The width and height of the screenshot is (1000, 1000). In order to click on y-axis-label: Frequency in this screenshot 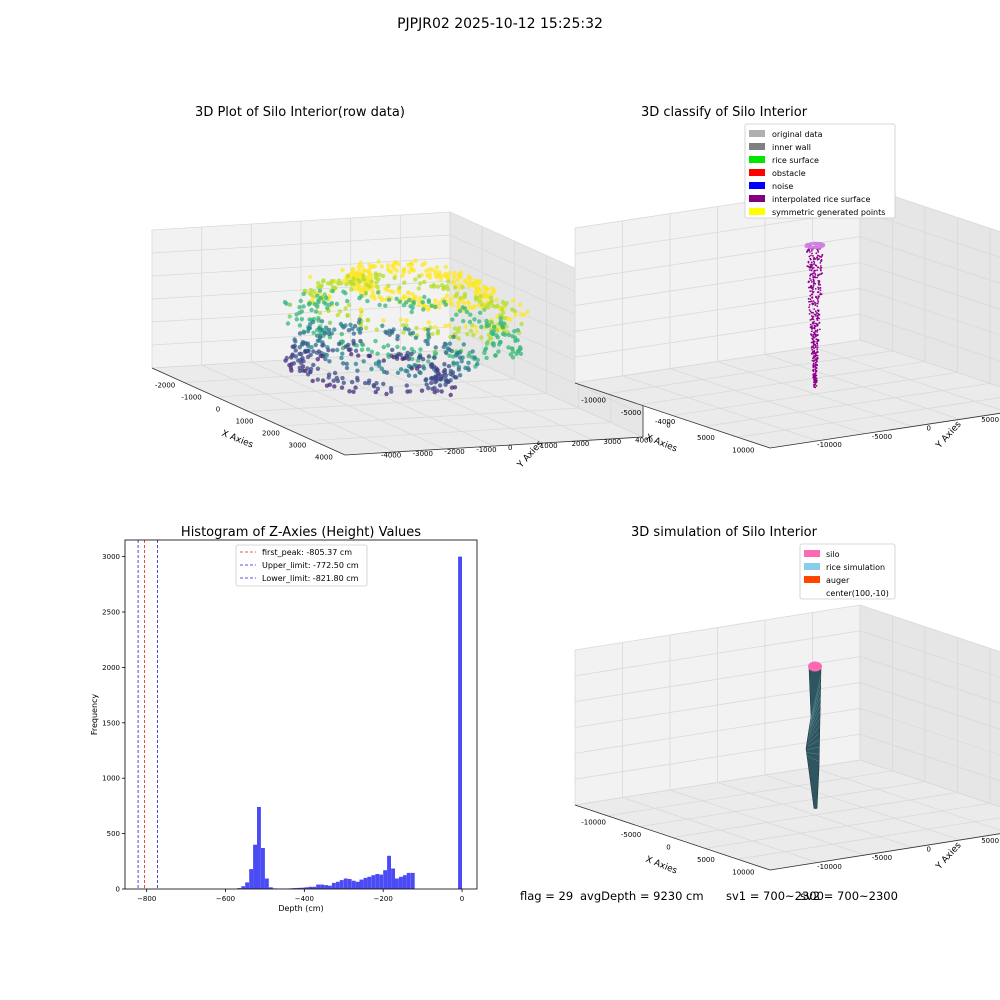, I will do `click(94, 715)`.